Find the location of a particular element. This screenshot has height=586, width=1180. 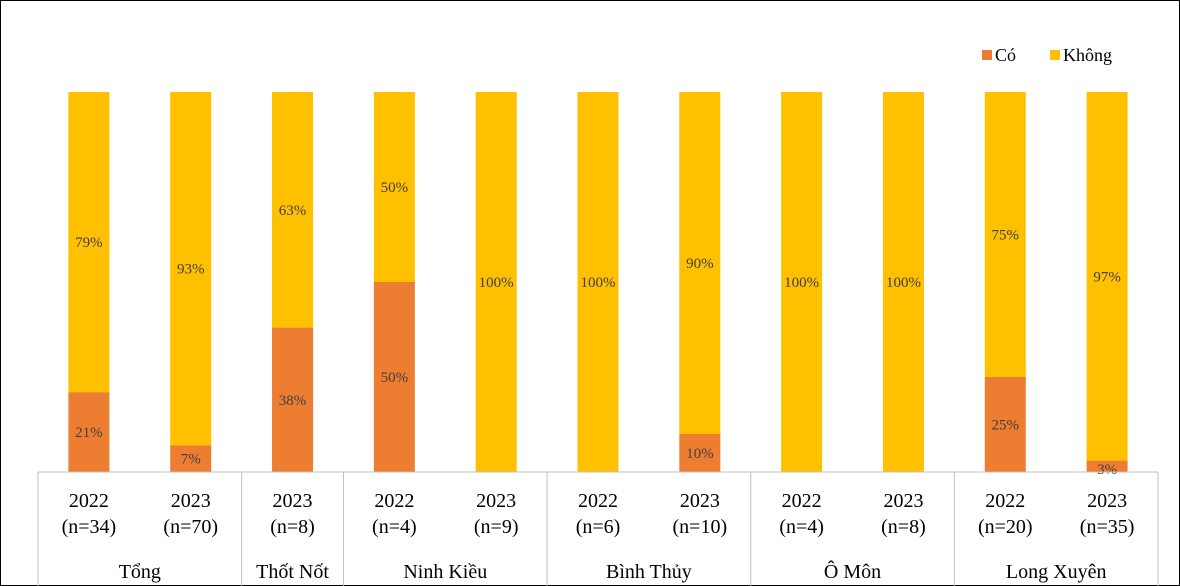

data-label-khong: 75% is located at coordinates (1006, 236).